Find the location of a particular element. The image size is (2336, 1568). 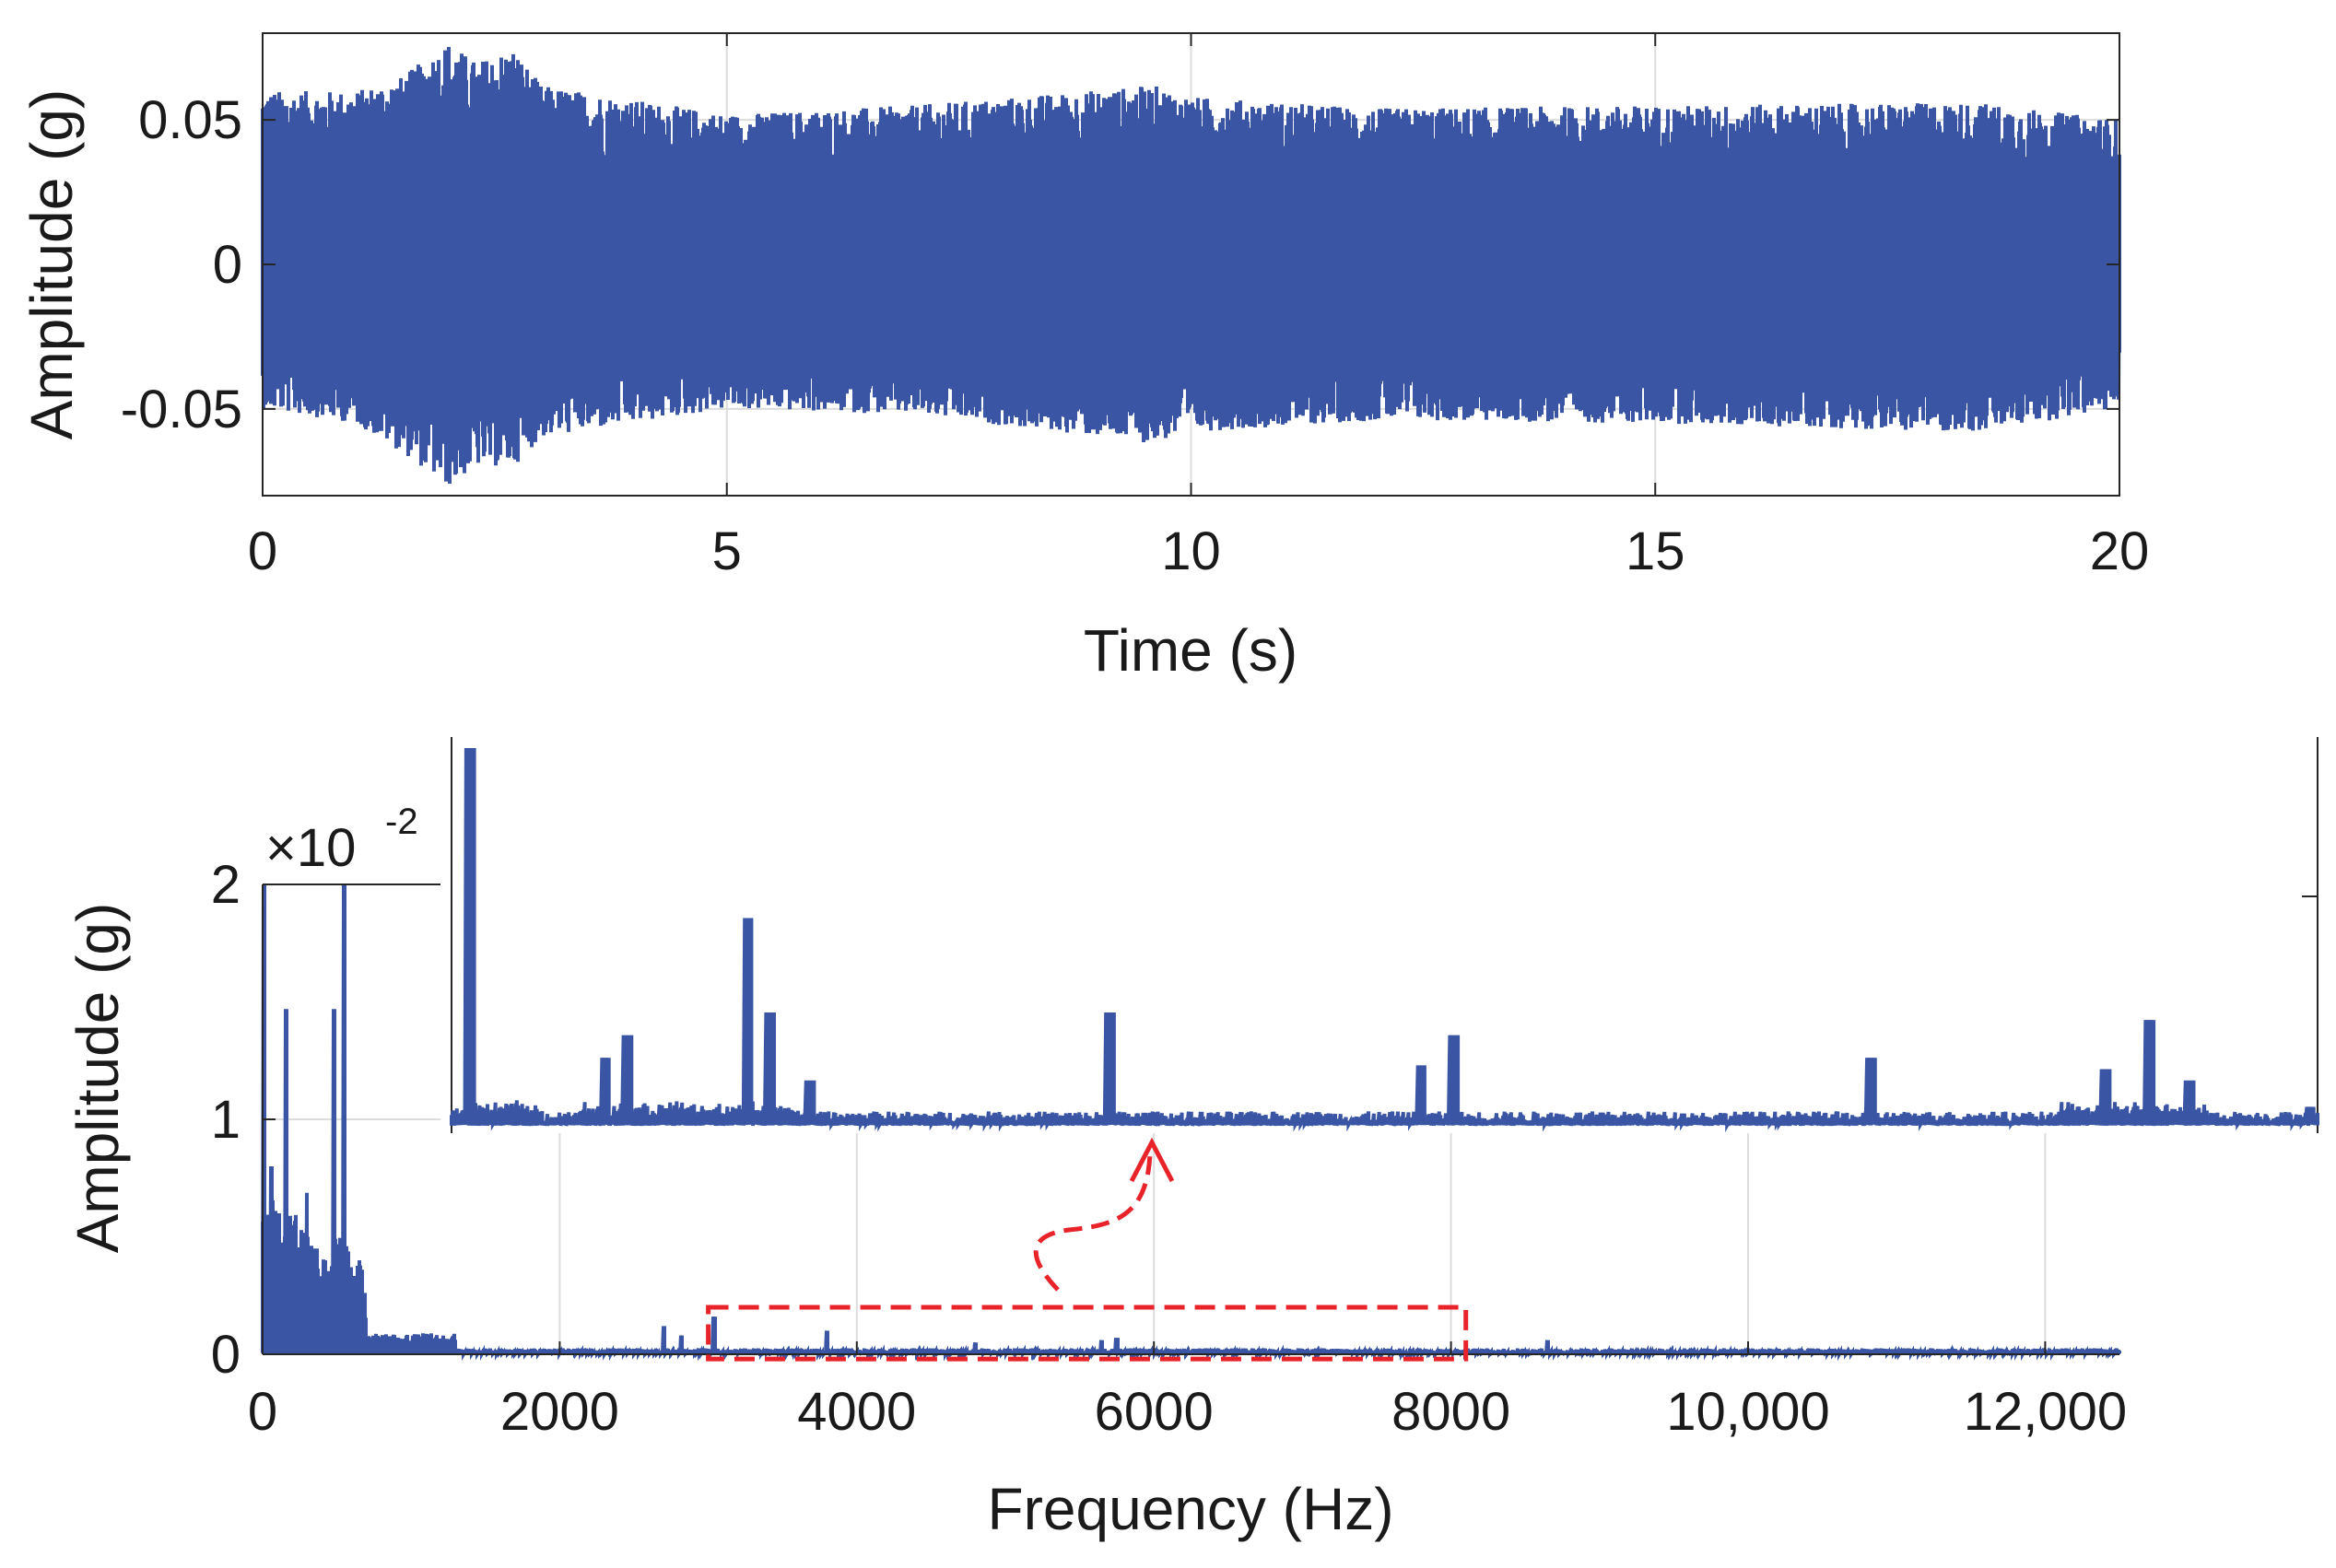

top-x-tick-label: 20 is located at coordinates (2120, 551).